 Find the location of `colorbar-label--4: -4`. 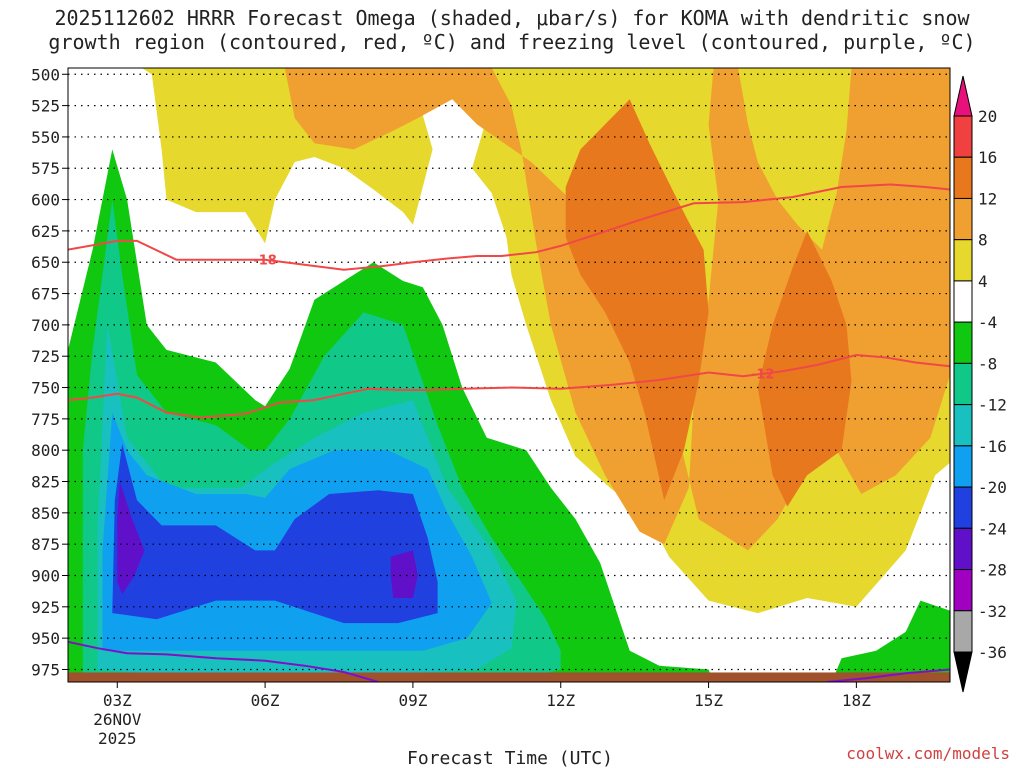

colorbar-label--4: -4 is located at coordinates (987, 322).